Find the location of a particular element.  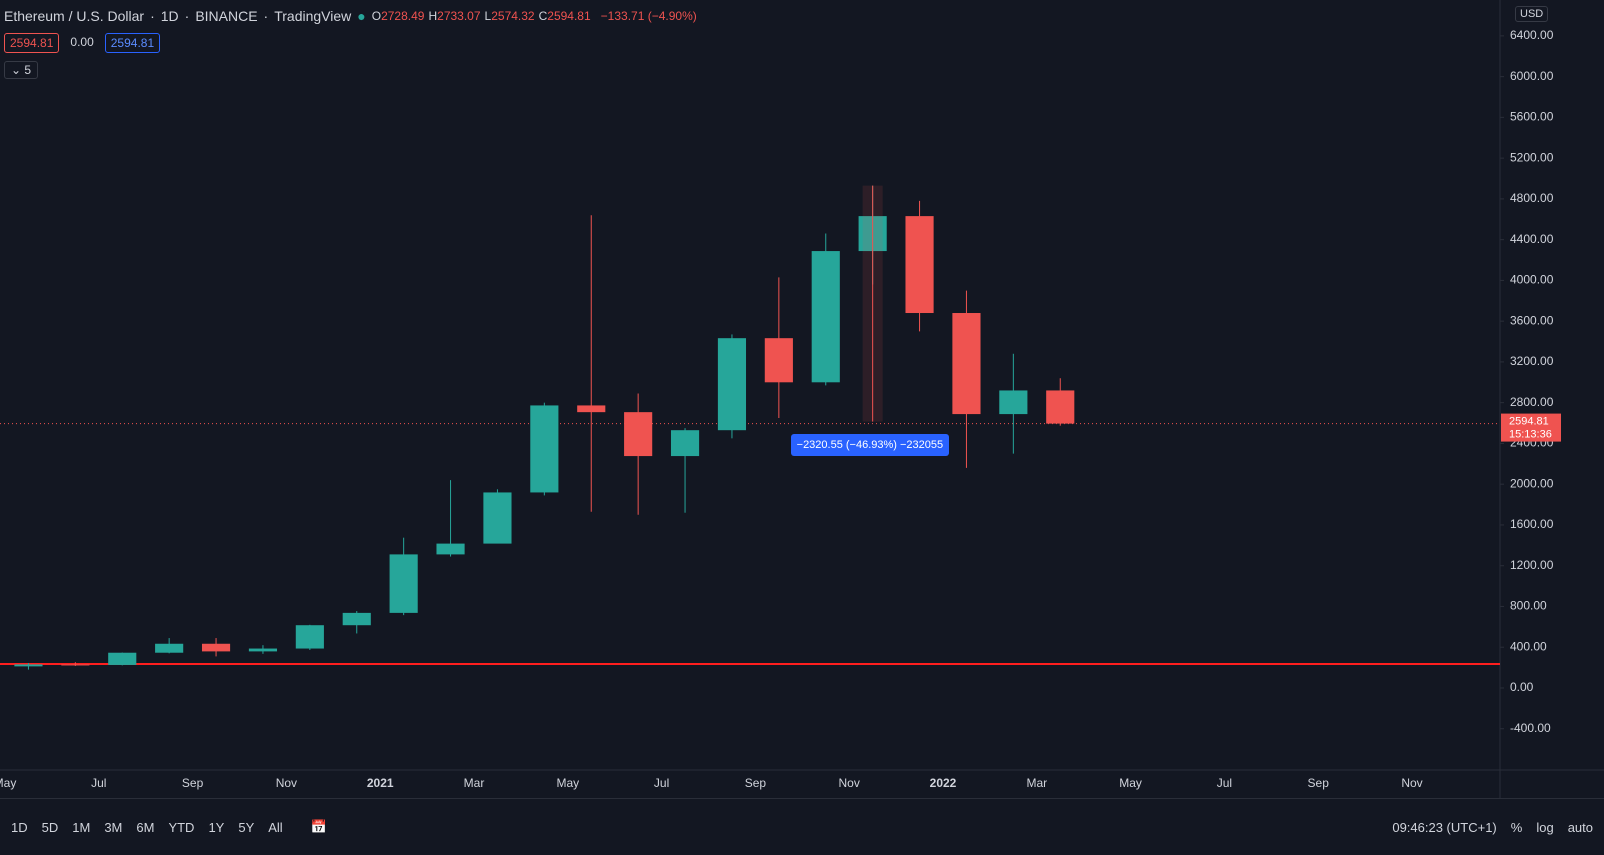

currency: USD is located at coordinates (1532, 14).